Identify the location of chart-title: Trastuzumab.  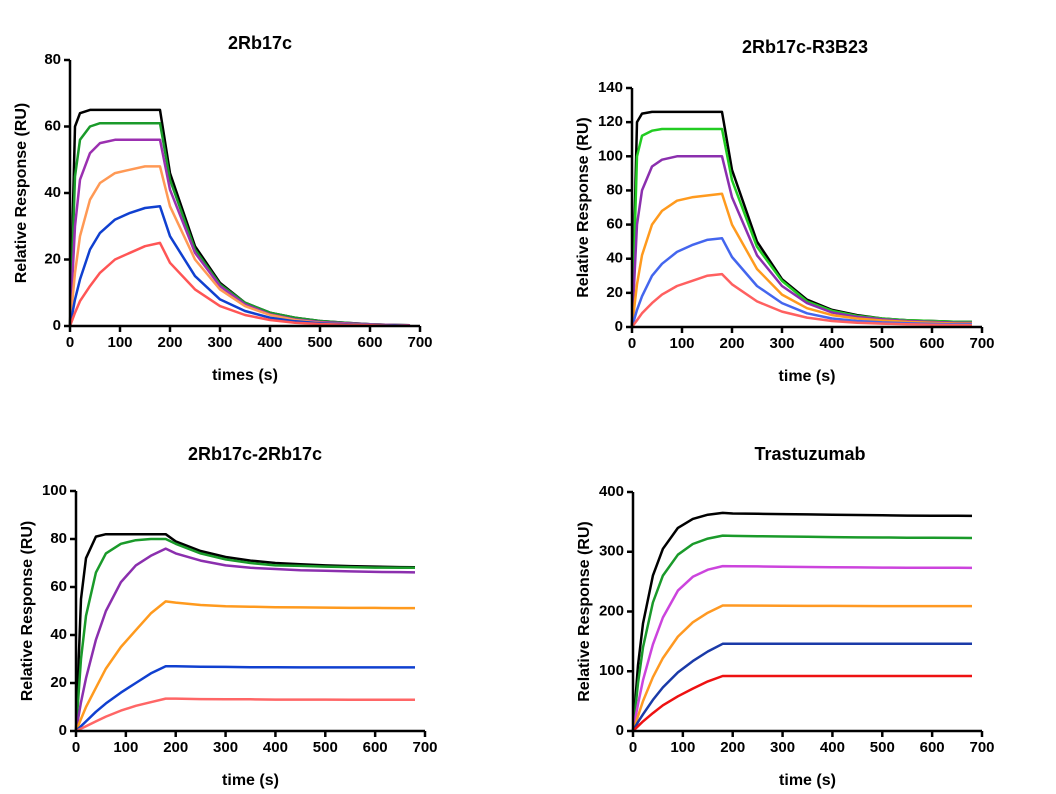
(809, 454).